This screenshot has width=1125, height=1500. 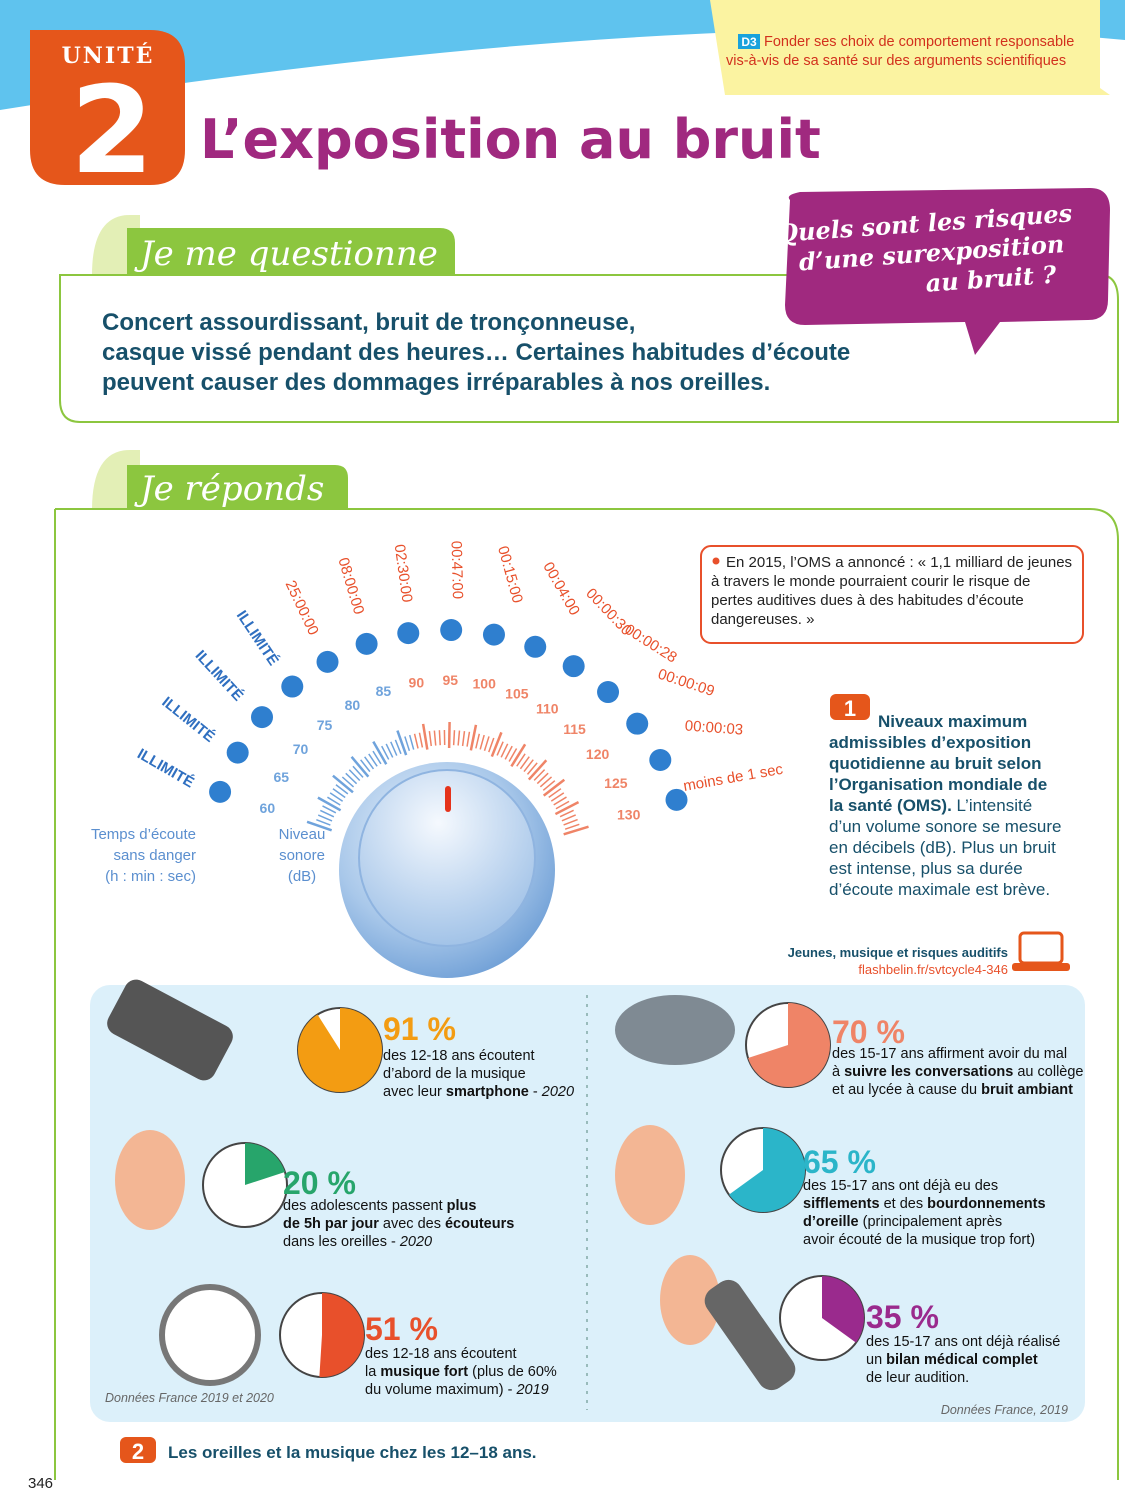 What do you see at coordinates (561, 588) in the screenshot?
I see `duration-label: 00:04:00` at bounding box center [561, 588].